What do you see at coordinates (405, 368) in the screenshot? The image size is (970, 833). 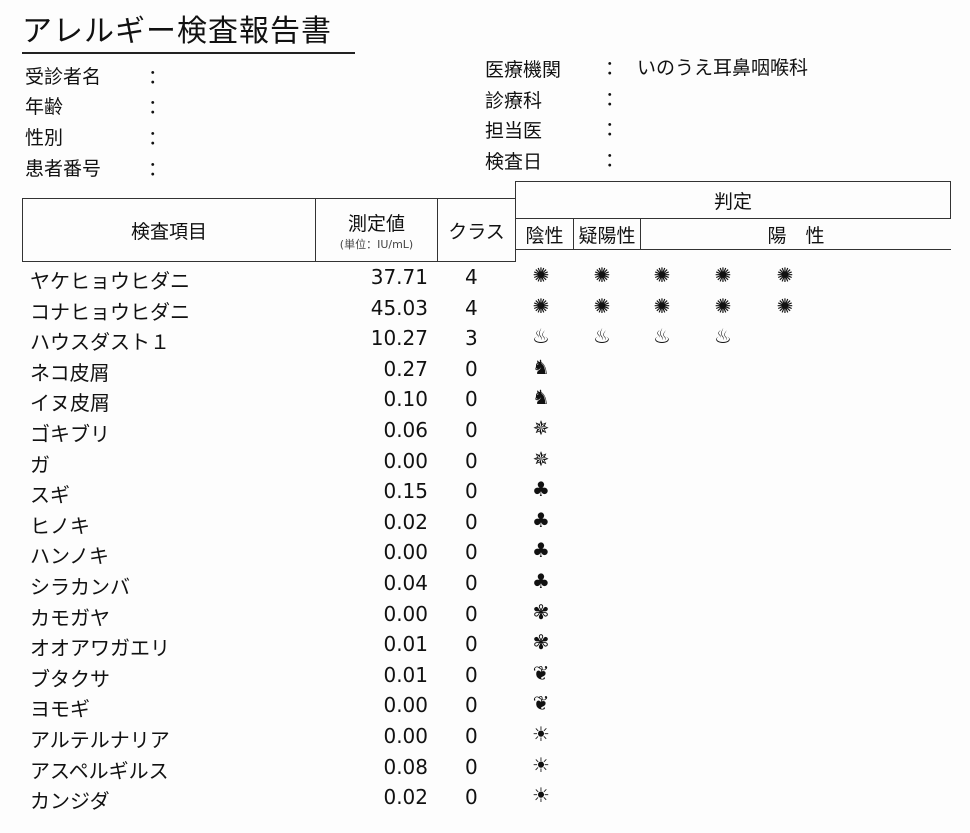 I see `measured-value: 0.27` at bounding box center [405, 368].